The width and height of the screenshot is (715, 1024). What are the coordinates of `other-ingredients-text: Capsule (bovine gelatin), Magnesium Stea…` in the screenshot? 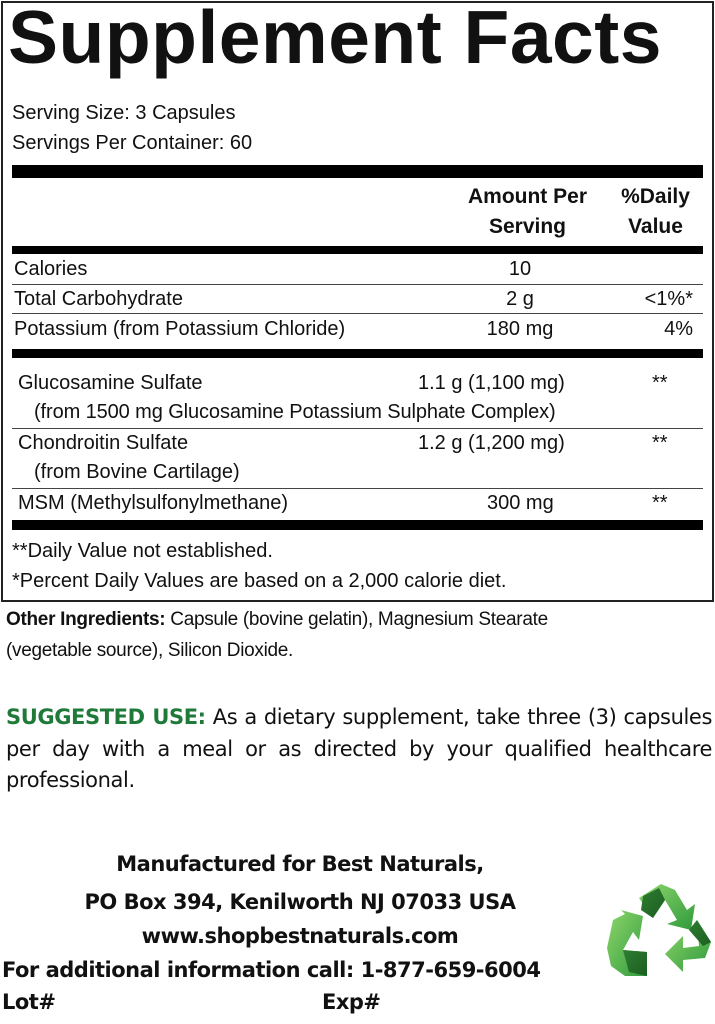 It's located at (356, 619).